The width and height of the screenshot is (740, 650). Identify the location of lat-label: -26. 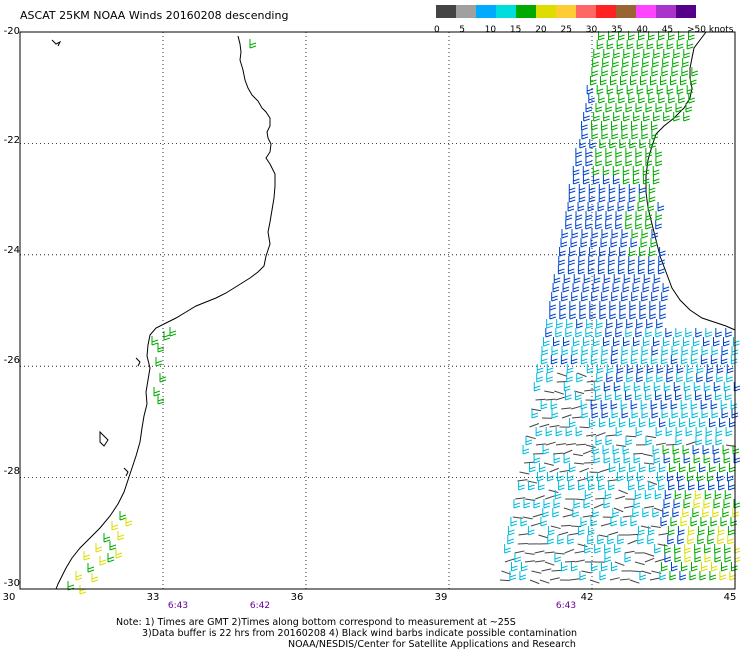
(11, 360).